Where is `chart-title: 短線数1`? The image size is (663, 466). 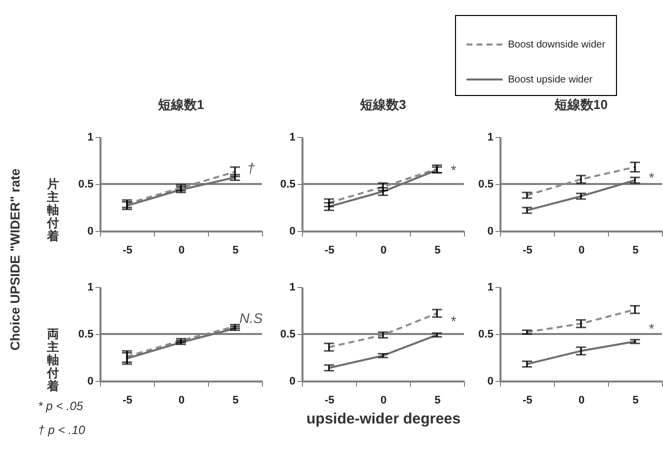 chart-title: 短線数1 is located at coordinates (180, 104).